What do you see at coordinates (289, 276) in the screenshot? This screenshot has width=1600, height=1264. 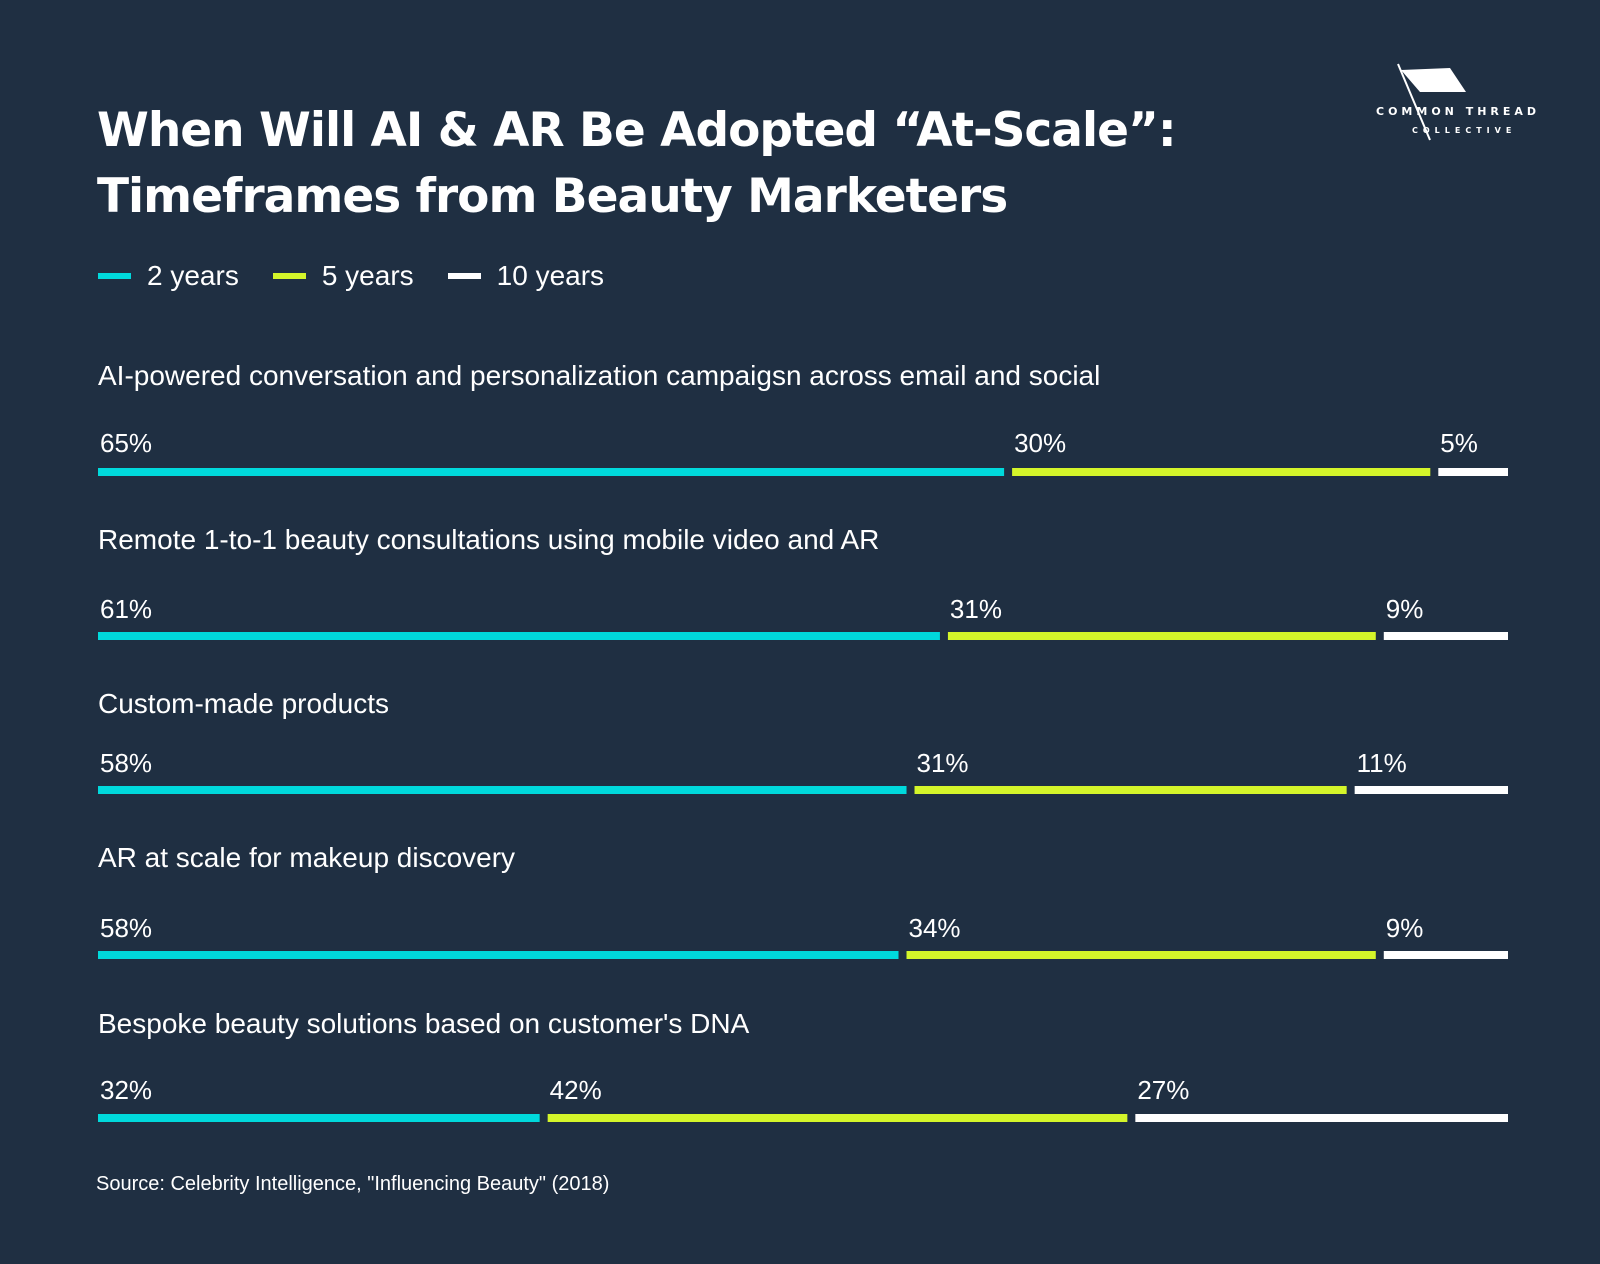 I see `legend-swatch-5-years` at bounding box center [289, 276].